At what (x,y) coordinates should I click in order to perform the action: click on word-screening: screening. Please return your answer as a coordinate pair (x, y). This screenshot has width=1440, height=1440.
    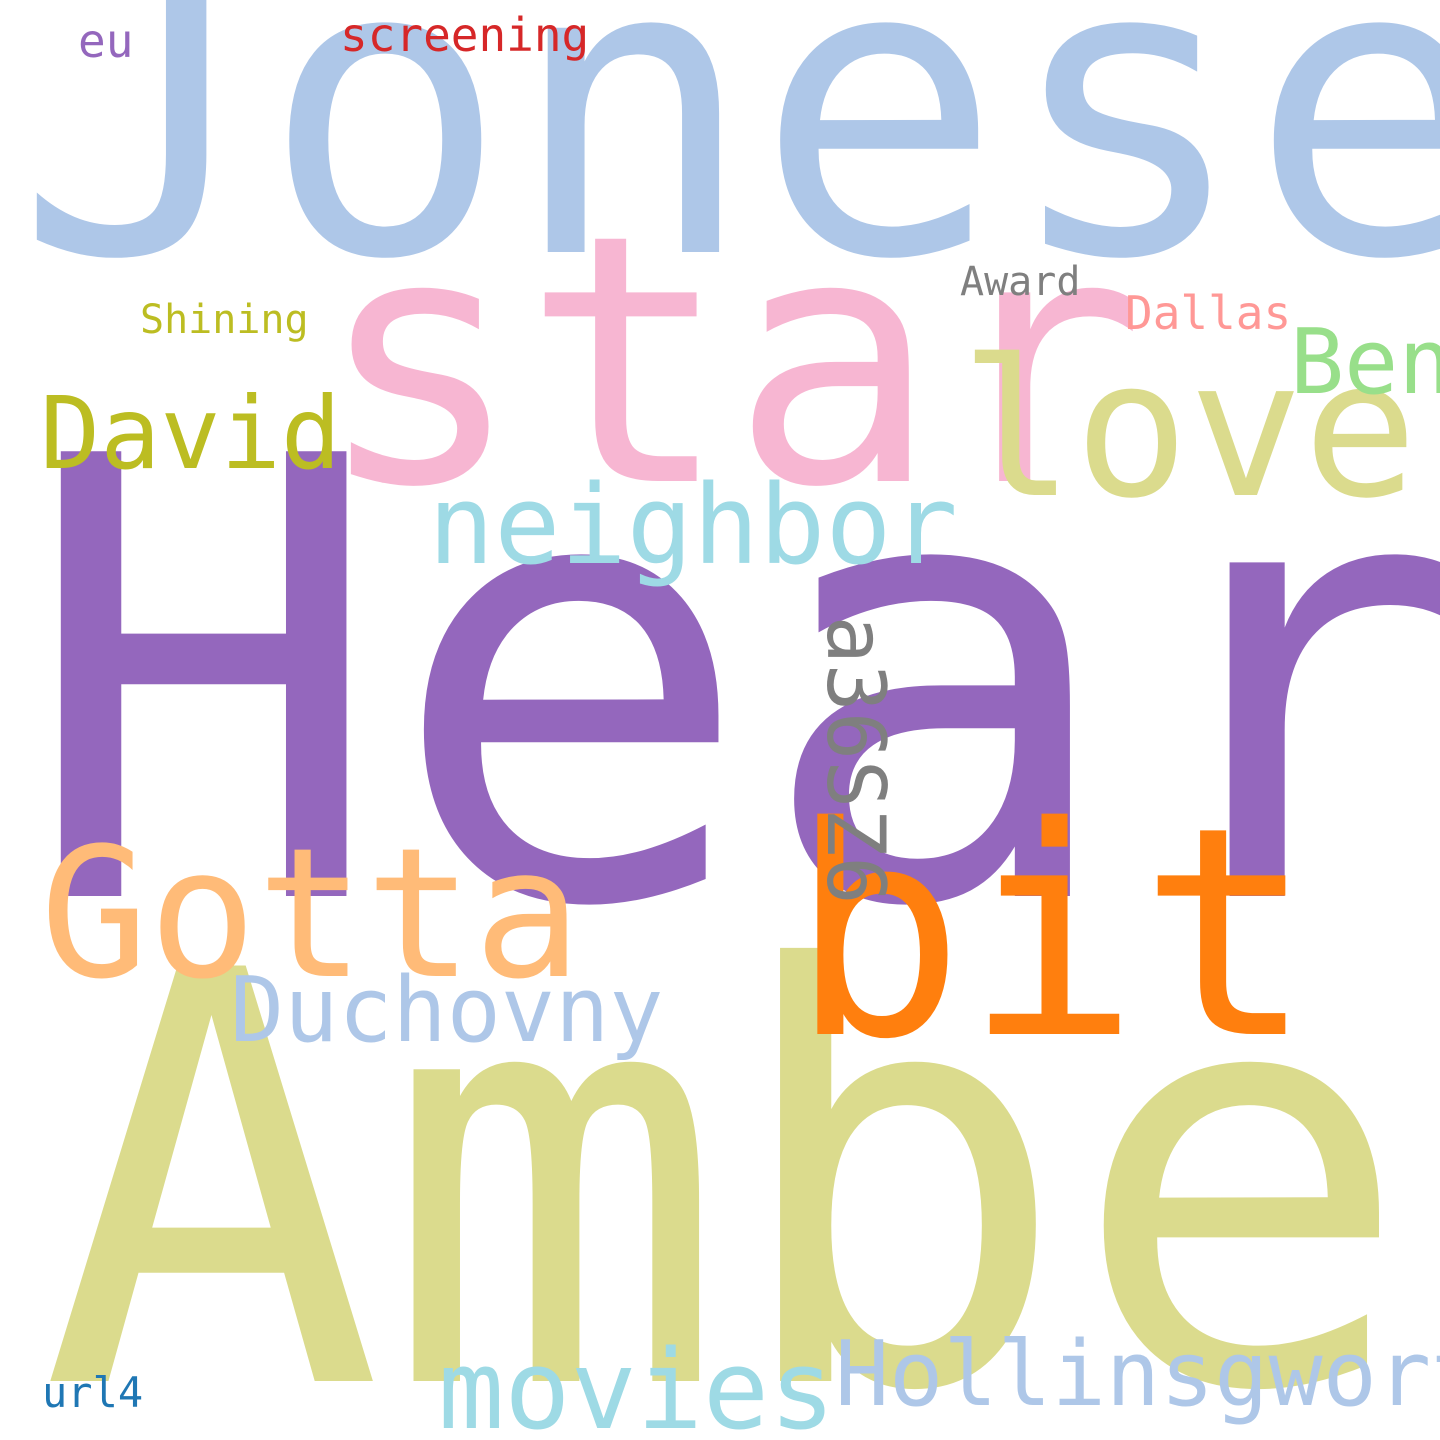
    Looking at the image, I should click on (465, 35).